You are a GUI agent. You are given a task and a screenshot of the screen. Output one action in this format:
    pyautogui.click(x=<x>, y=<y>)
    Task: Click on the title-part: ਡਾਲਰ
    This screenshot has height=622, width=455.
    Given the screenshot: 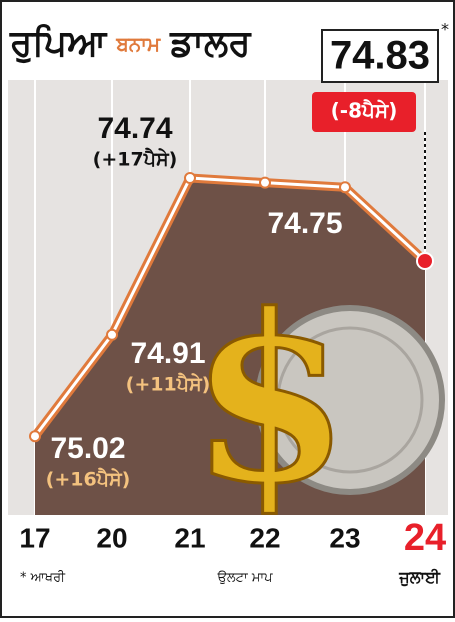 What is the action you would take?
    pyautogui.click(x=210, y=43)
    